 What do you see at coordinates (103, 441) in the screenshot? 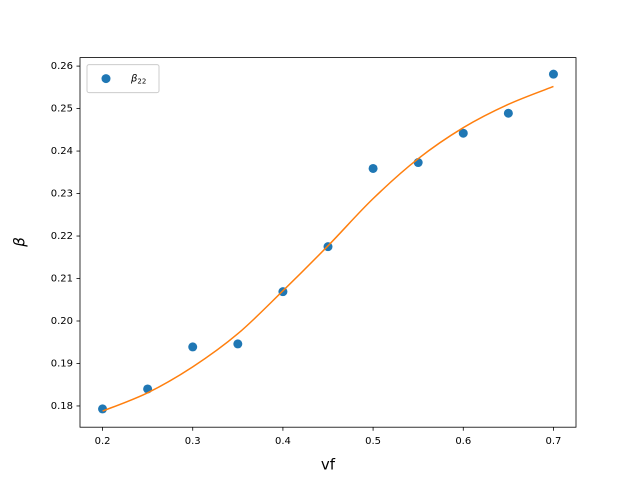
I see `x-tick-label: 0.2` at bounding box center [103, 441].